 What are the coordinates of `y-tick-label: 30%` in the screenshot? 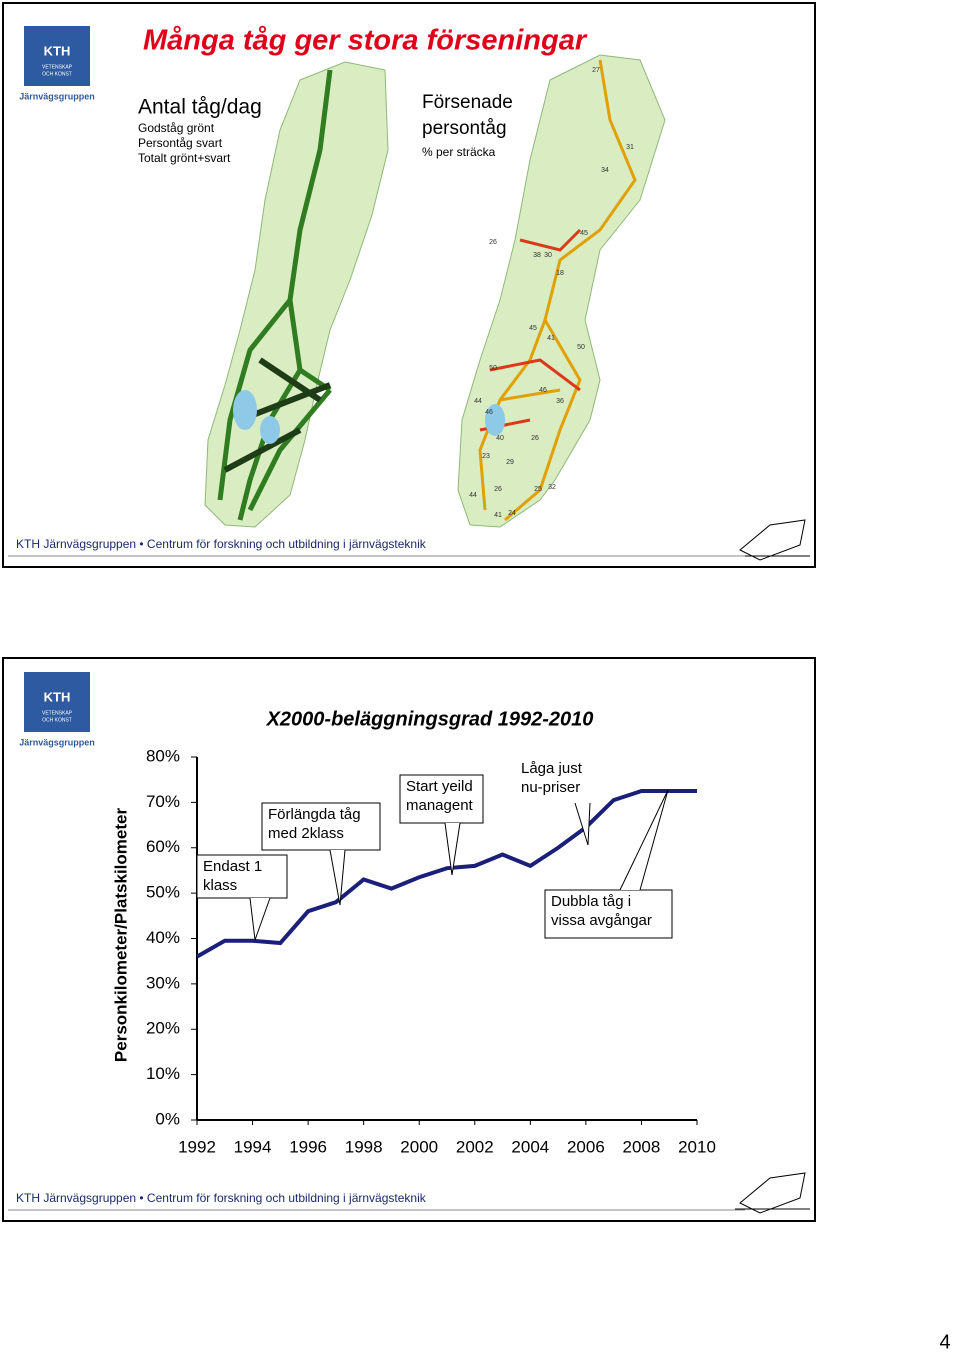 It's located at (163, 982).